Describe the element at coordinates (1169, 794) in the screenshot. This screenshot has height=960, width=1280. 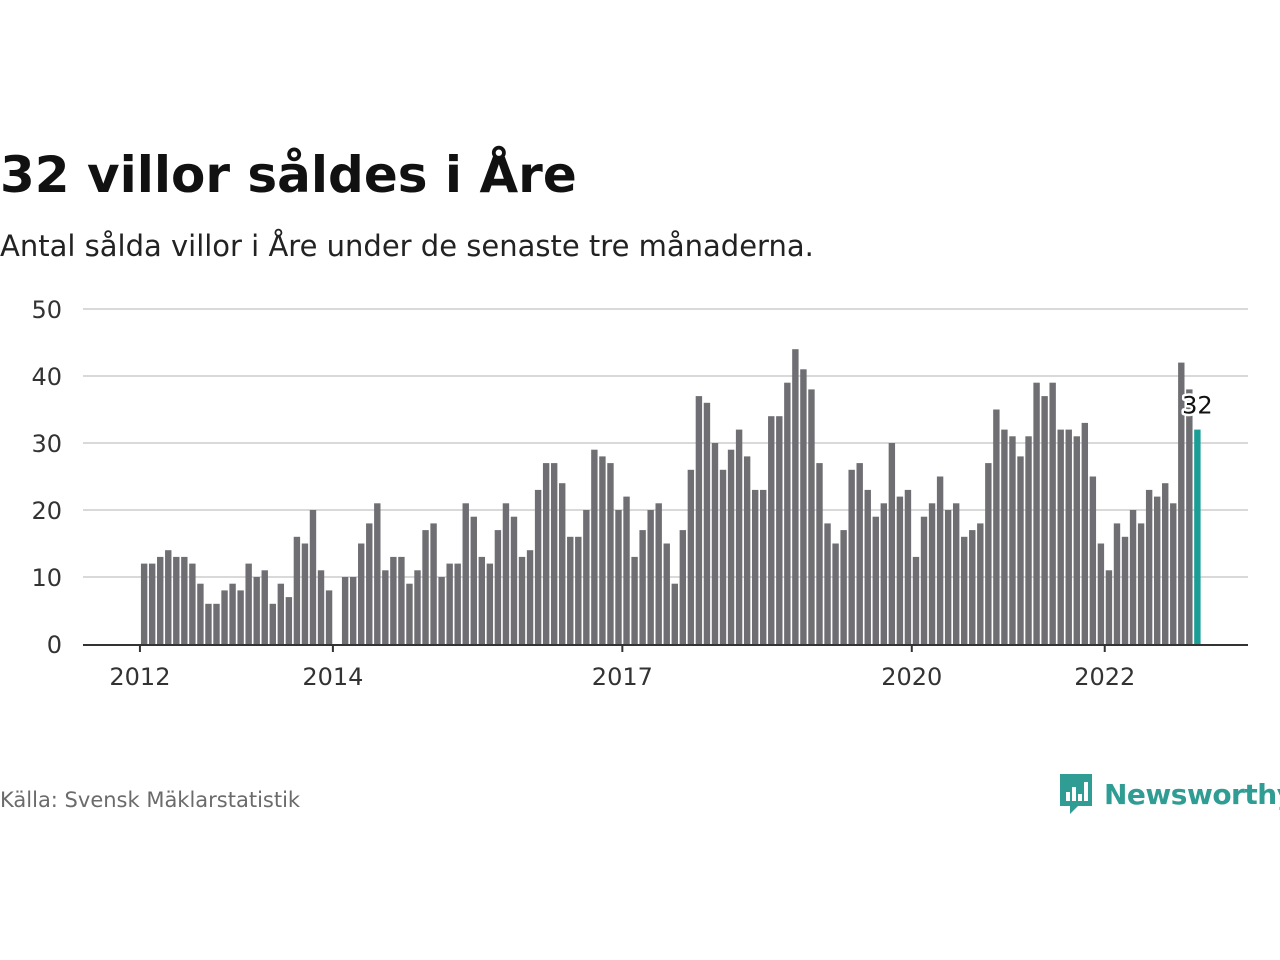
I see `brand-logo: Newsworthy` at that location.